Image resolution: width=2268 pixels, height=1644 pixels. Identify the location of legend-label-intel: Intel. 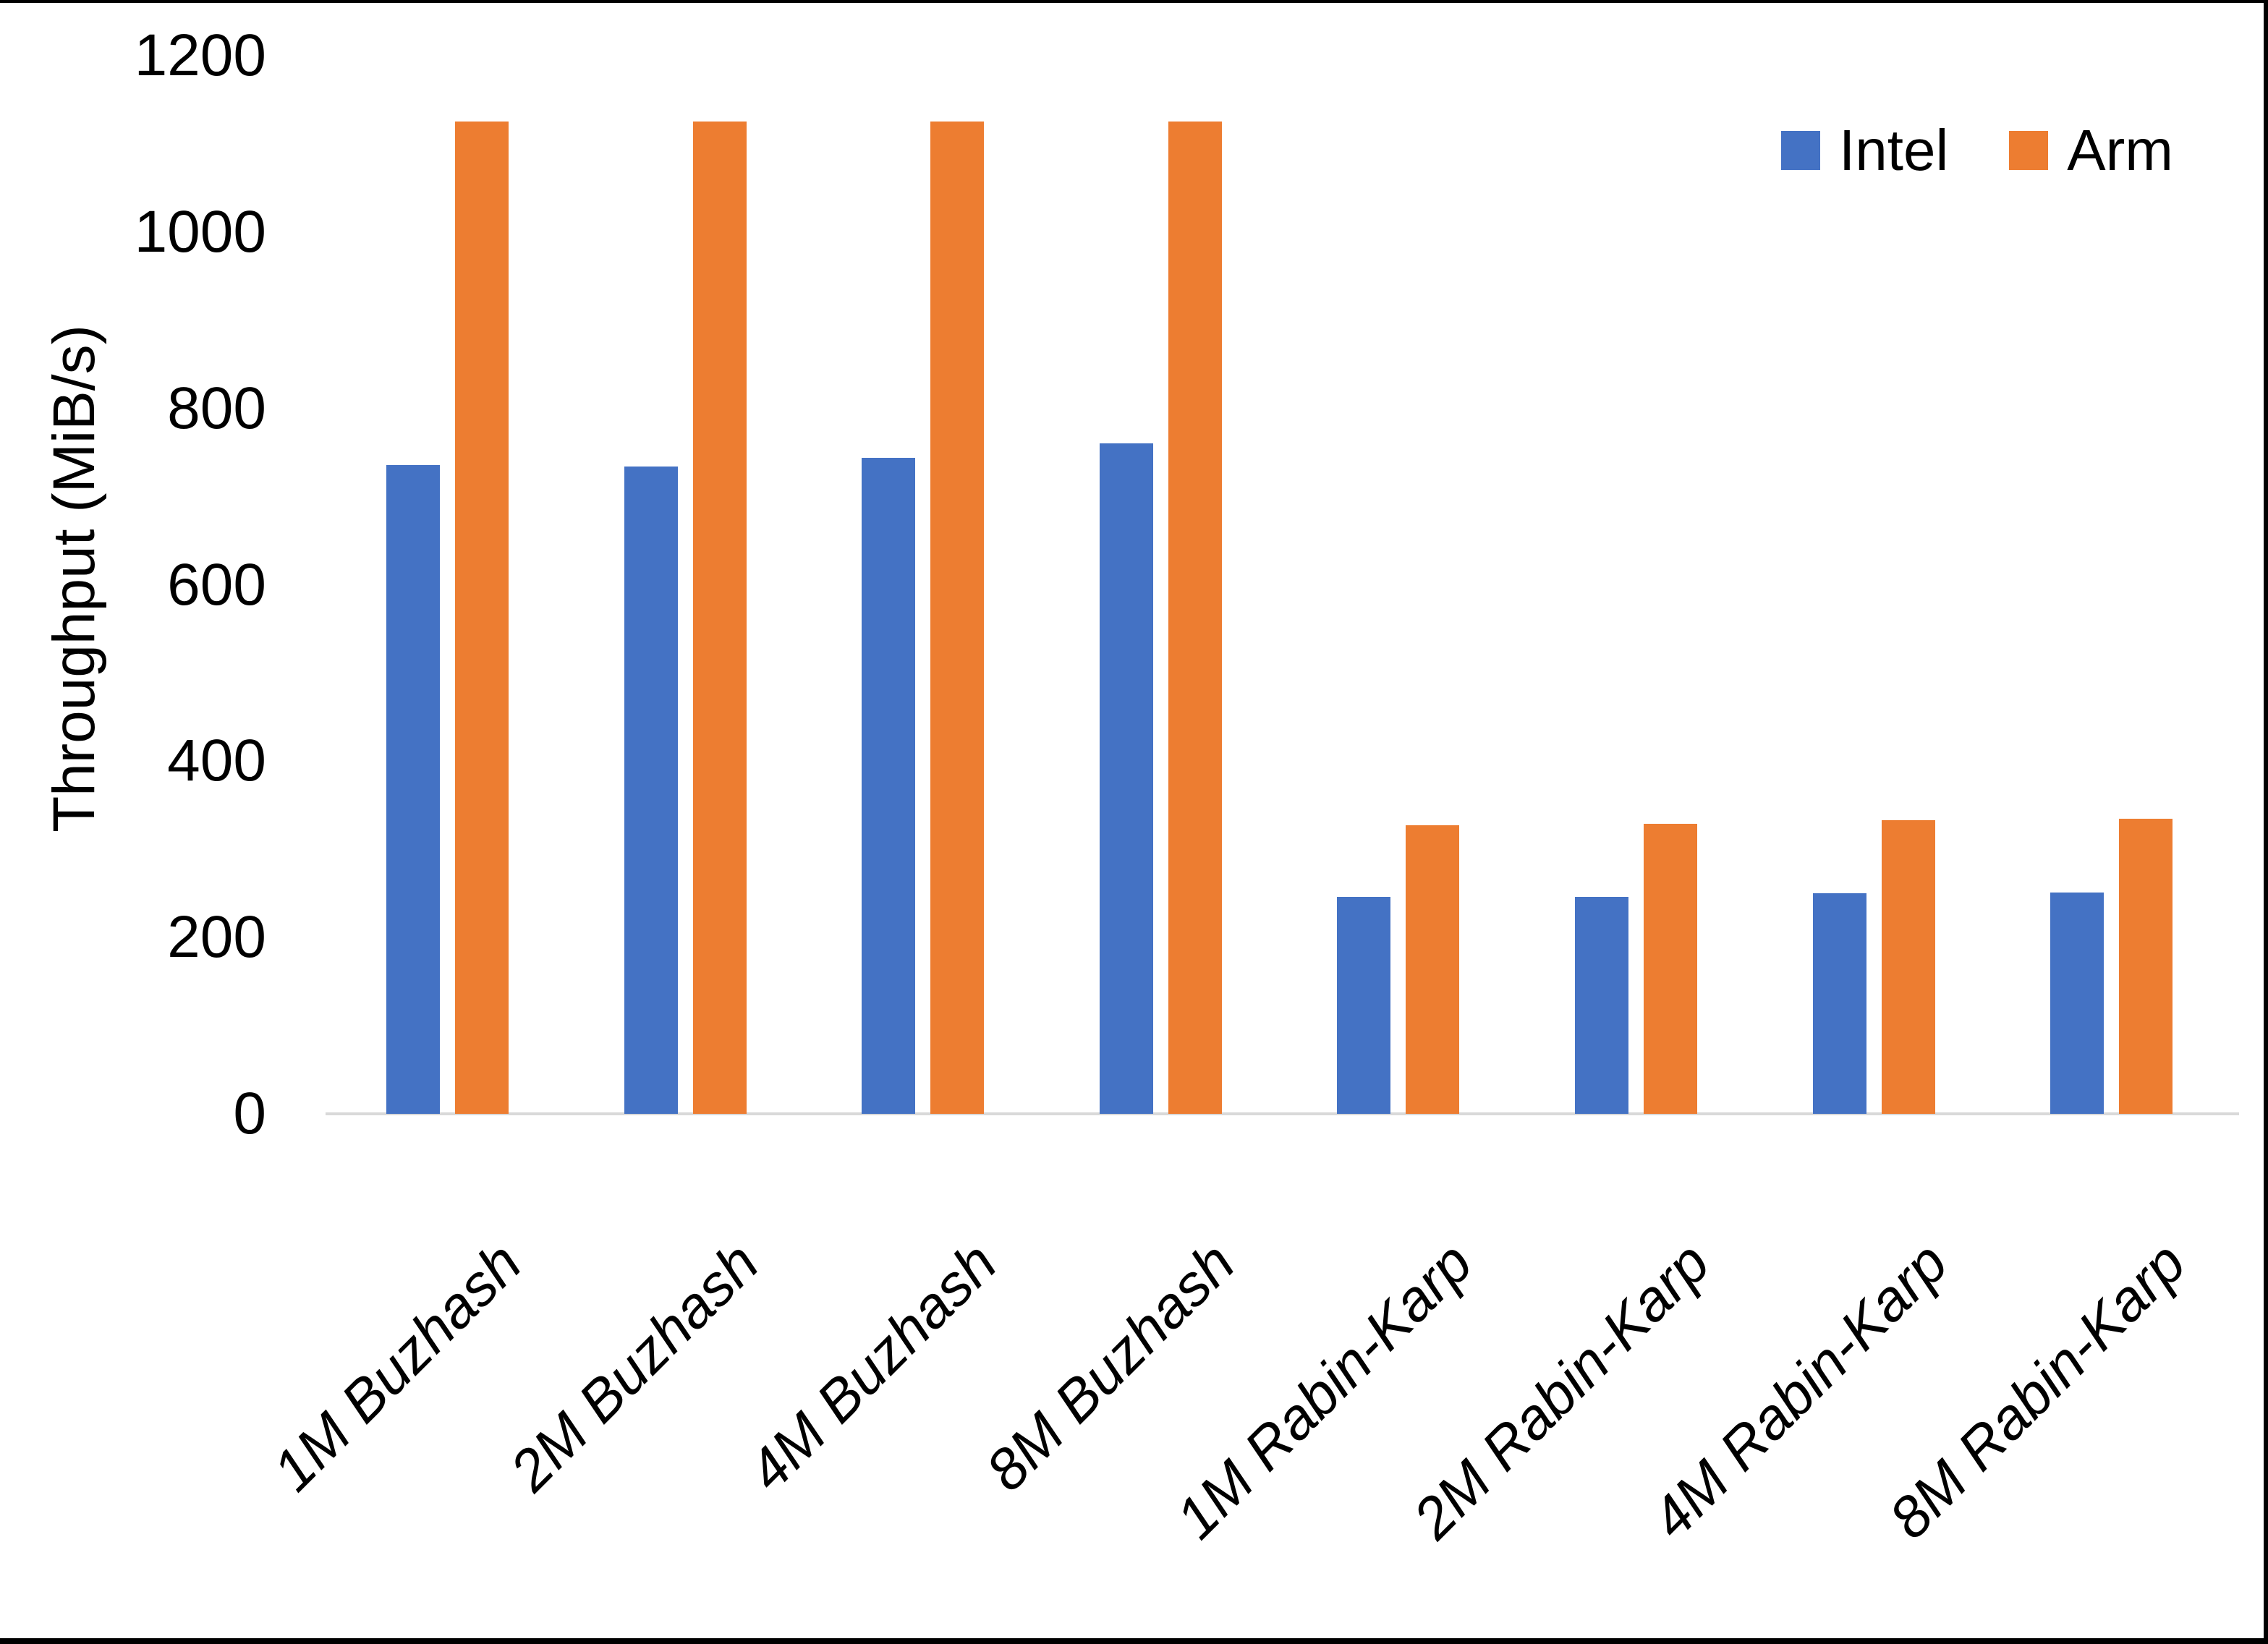
(1894, 150).